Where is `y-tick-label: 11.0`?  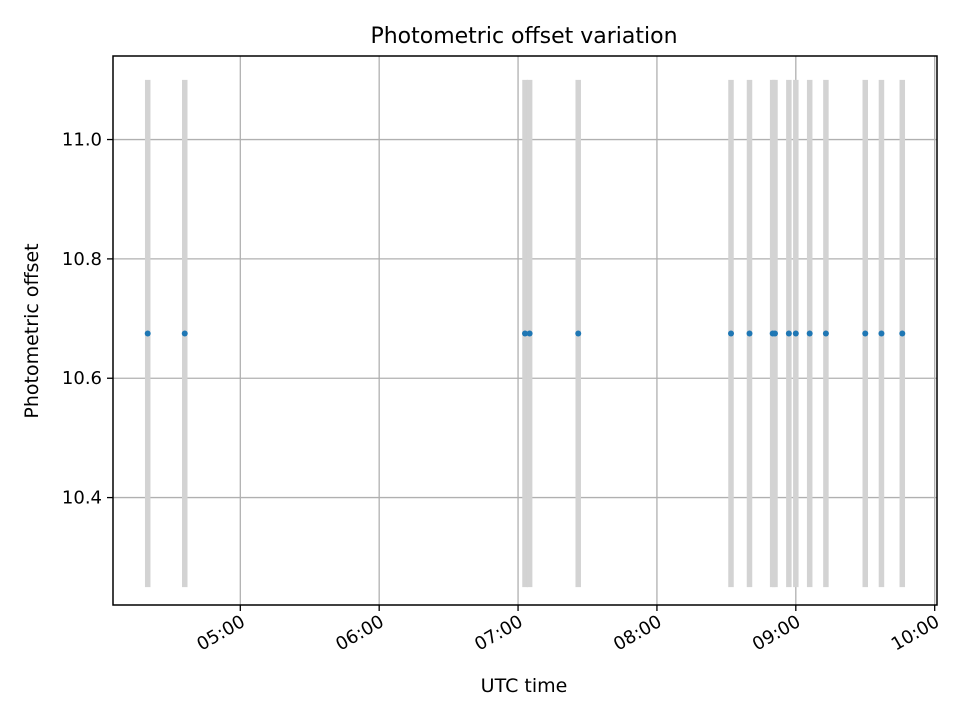 y-tick-label: 11.0 is located at coordinates (82, 140).